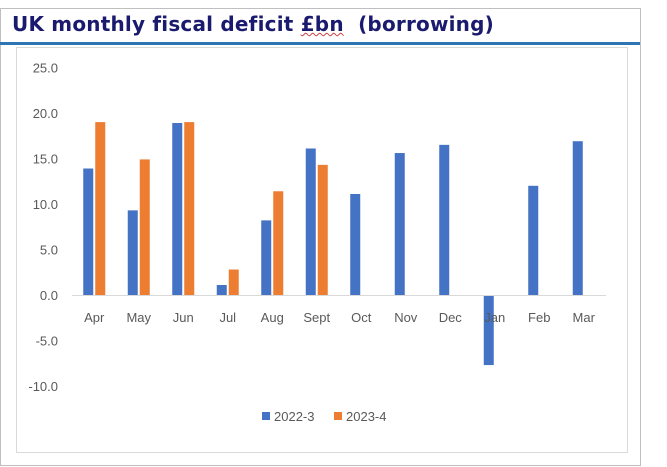 Image resolution: width=667 pixels, height=467 pixels. Describe the element at coordinates (294, 416) in the screenshot. I see `legend-label: 2022-3` at that location.